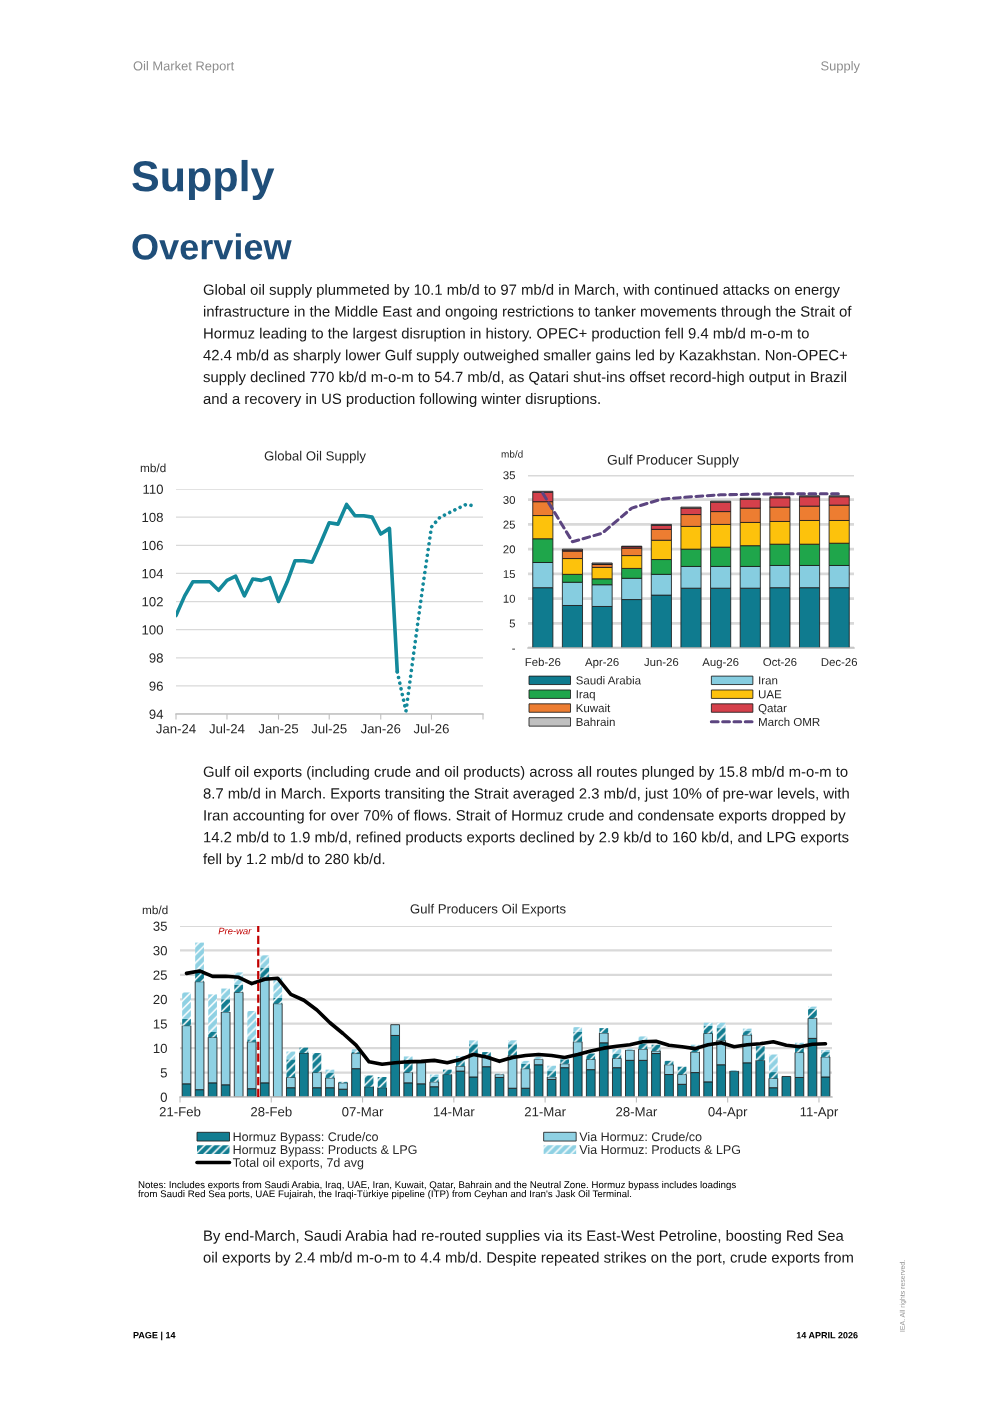 Image resolution: width=992 pixels, height=1403 pixels. What do you see at coordinates (819, 1113) in the screenshot?
I see `x-tick-label: 11-Apr` at bounding box center [819, 1113].